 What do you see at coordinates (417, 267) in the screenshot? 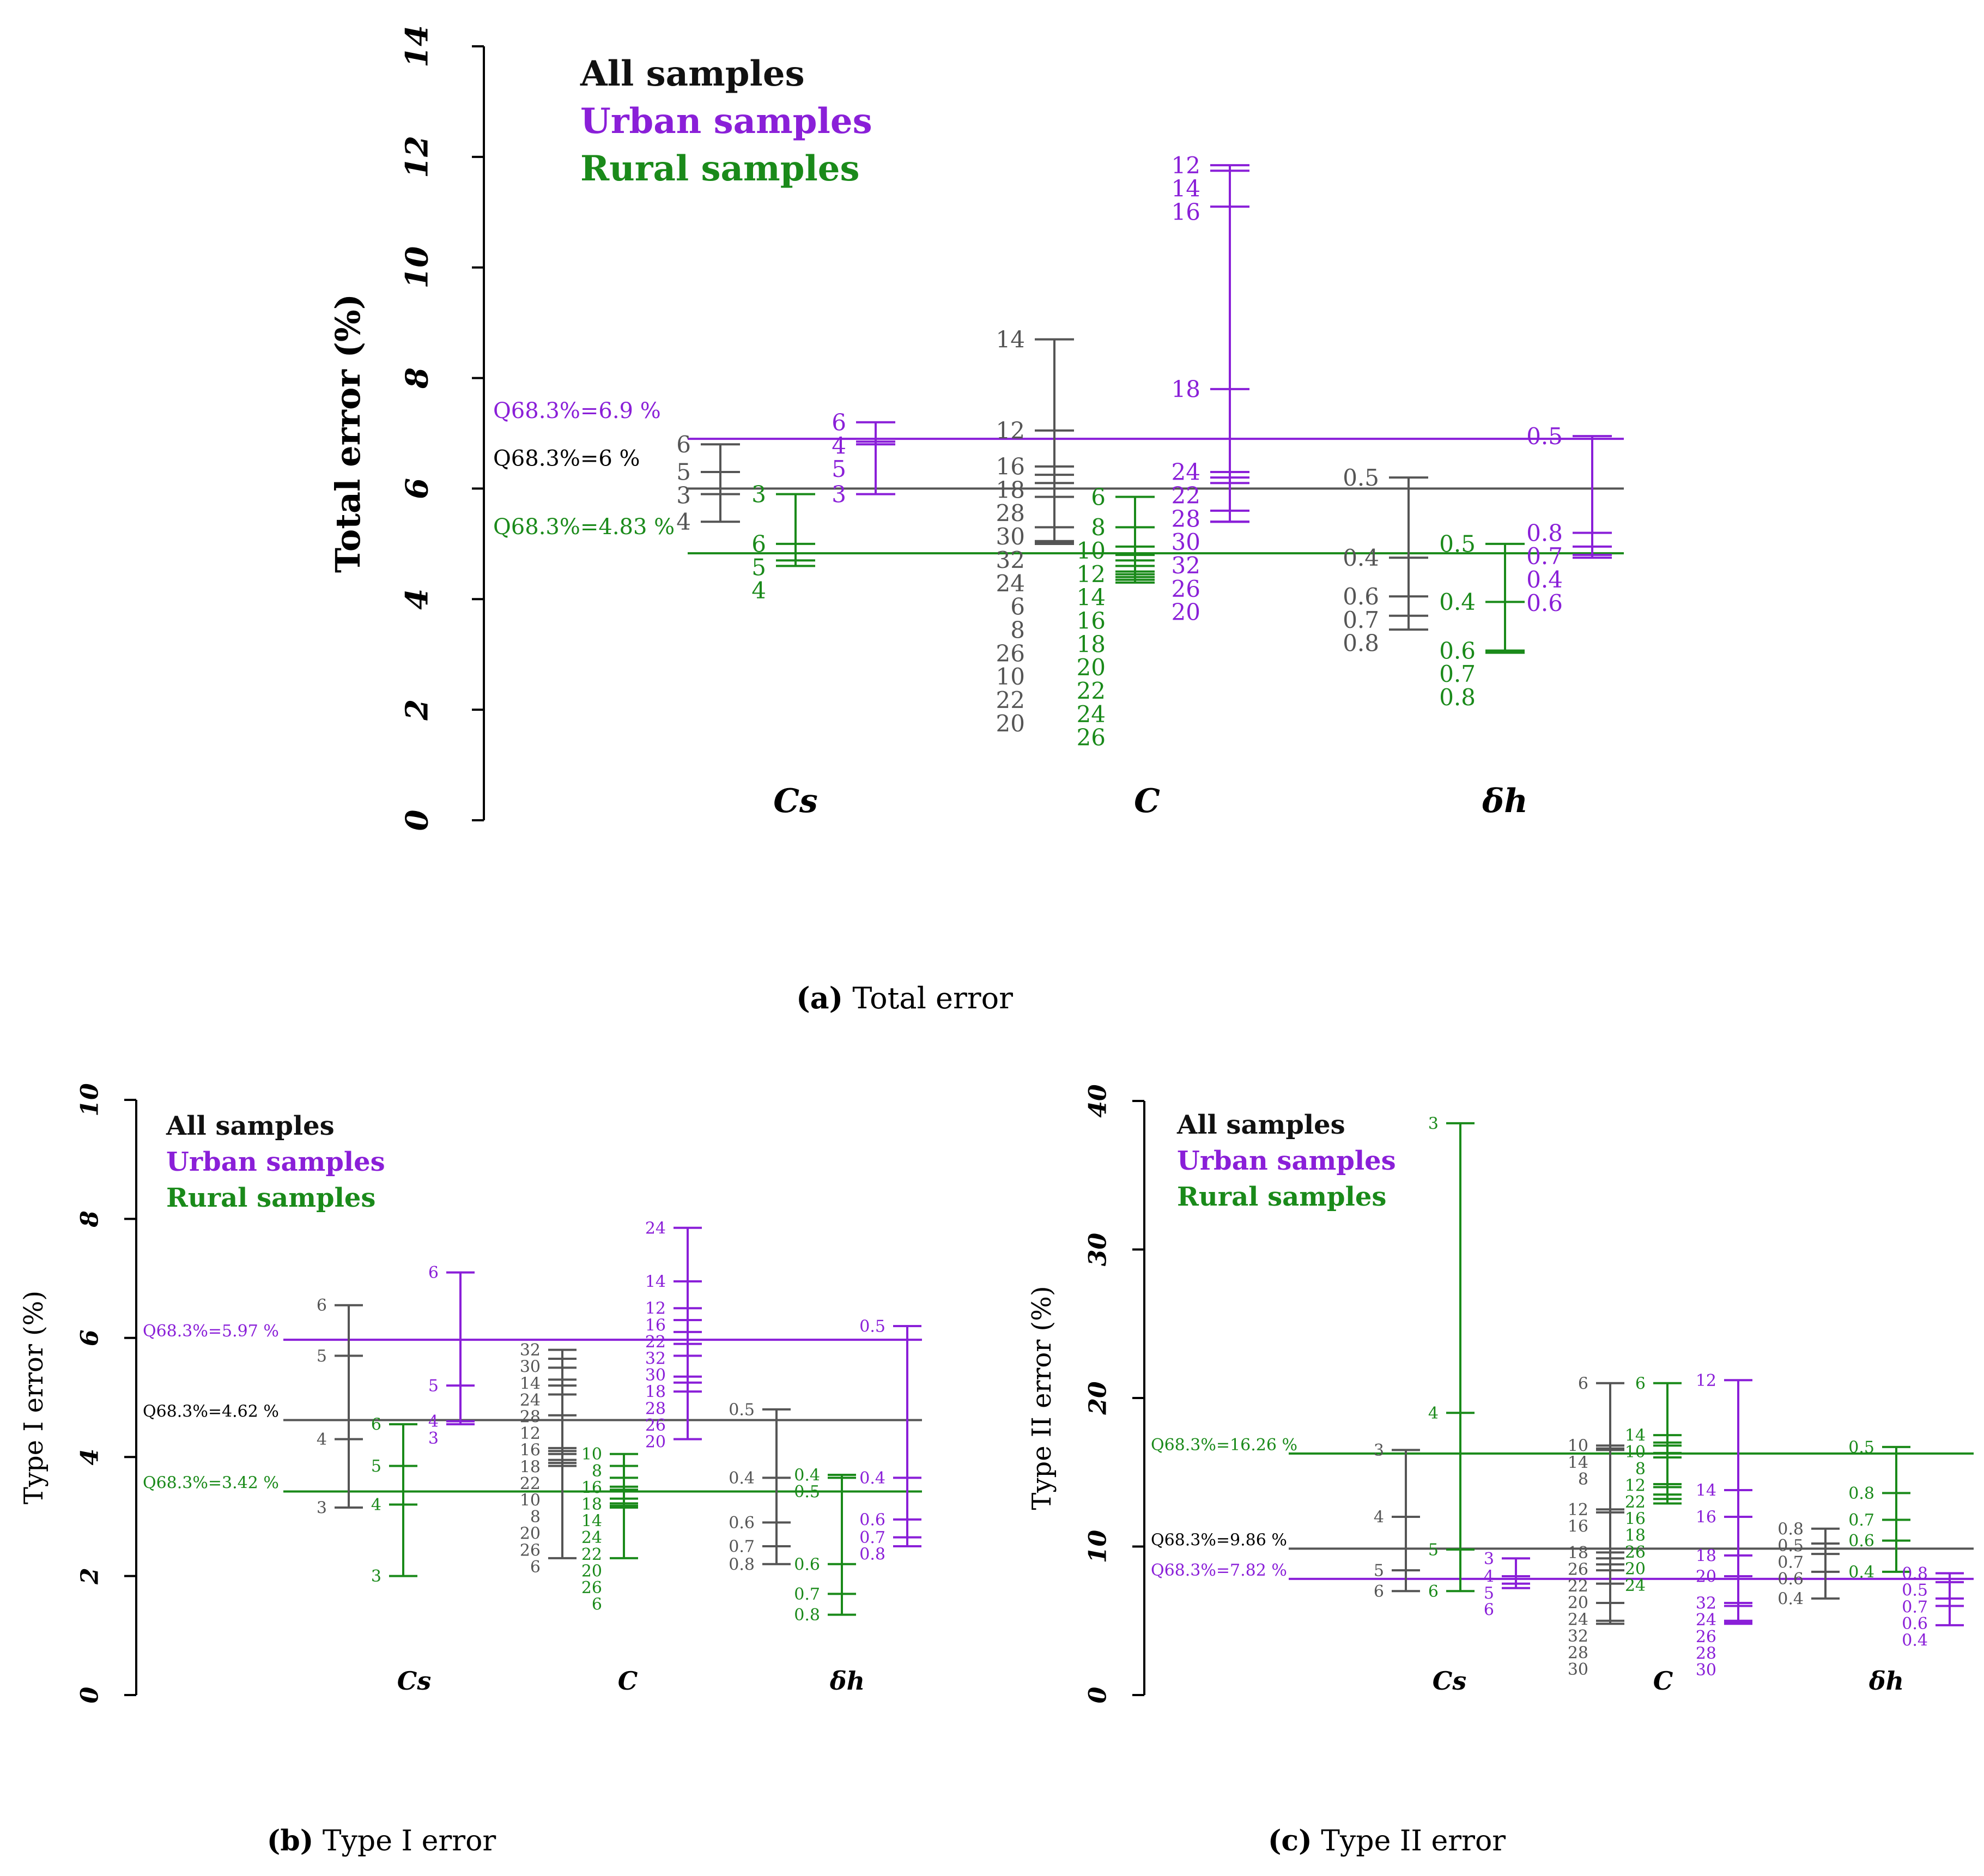
I see `y-tick-label: 10` at bounding box center [417, 267].